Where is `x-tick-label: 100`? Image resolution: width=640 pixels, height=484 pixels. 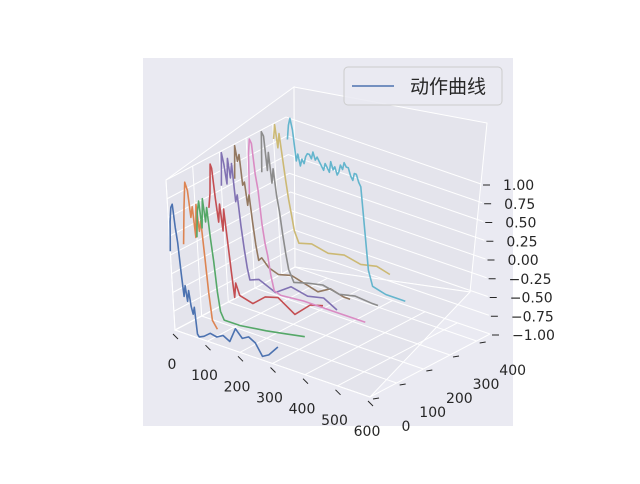
x-tick-label: 100 is located at coordinates (204, 376).